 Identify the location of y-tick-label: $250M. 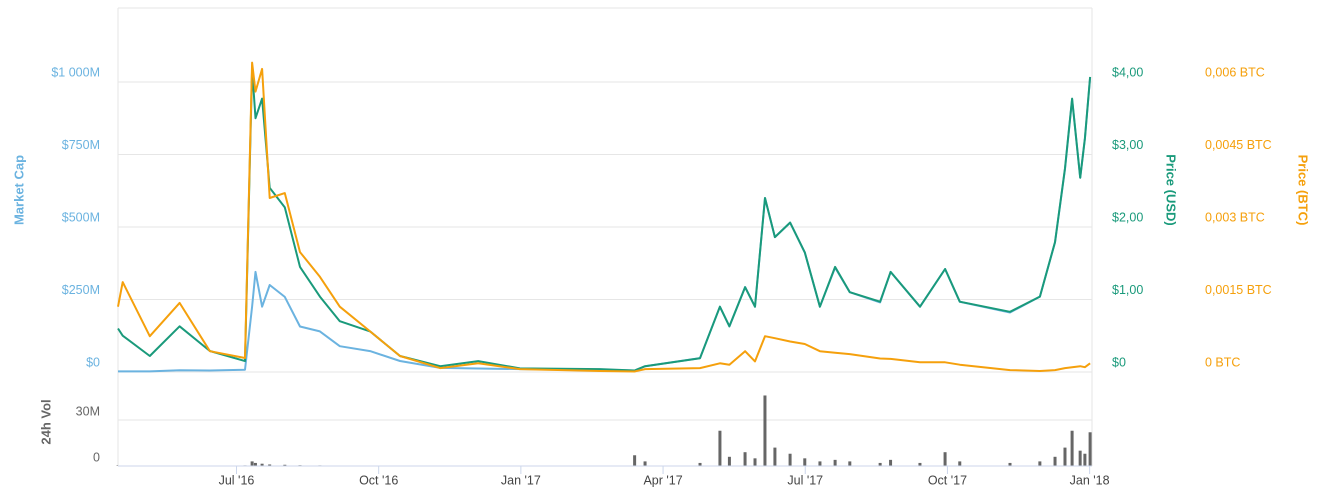
(81, 290).